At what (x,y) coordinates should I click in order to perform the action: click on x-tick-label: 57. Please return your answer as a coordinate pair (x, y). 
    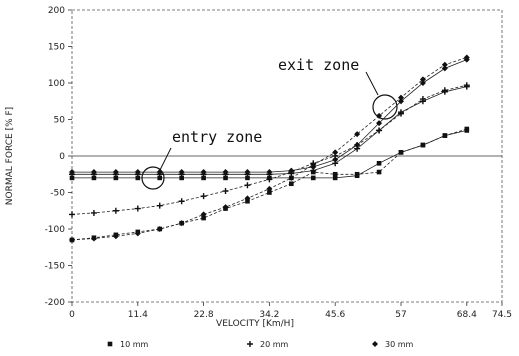
    Looking at the image, I should click on (400, 315).